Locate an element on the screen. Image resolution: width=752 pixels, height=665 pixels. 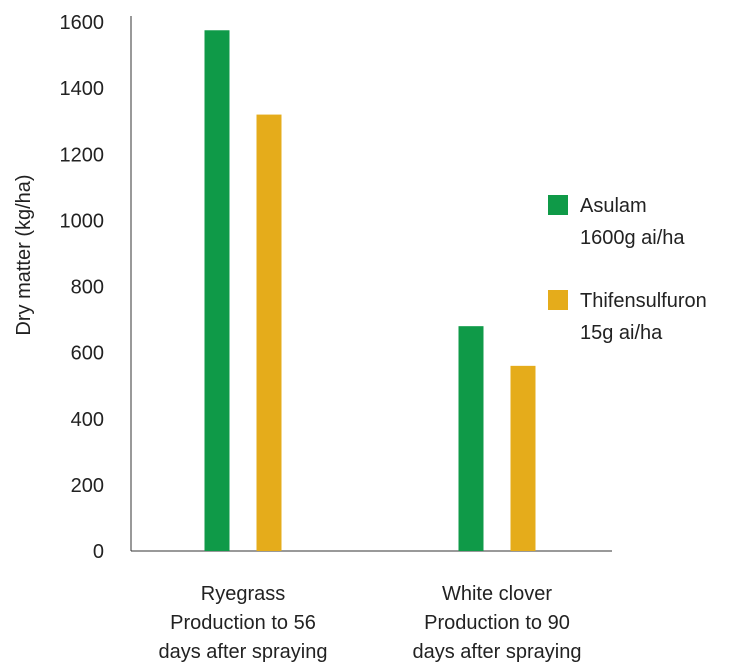
y-tick-label: 400 is located at coordinates (87, 420).